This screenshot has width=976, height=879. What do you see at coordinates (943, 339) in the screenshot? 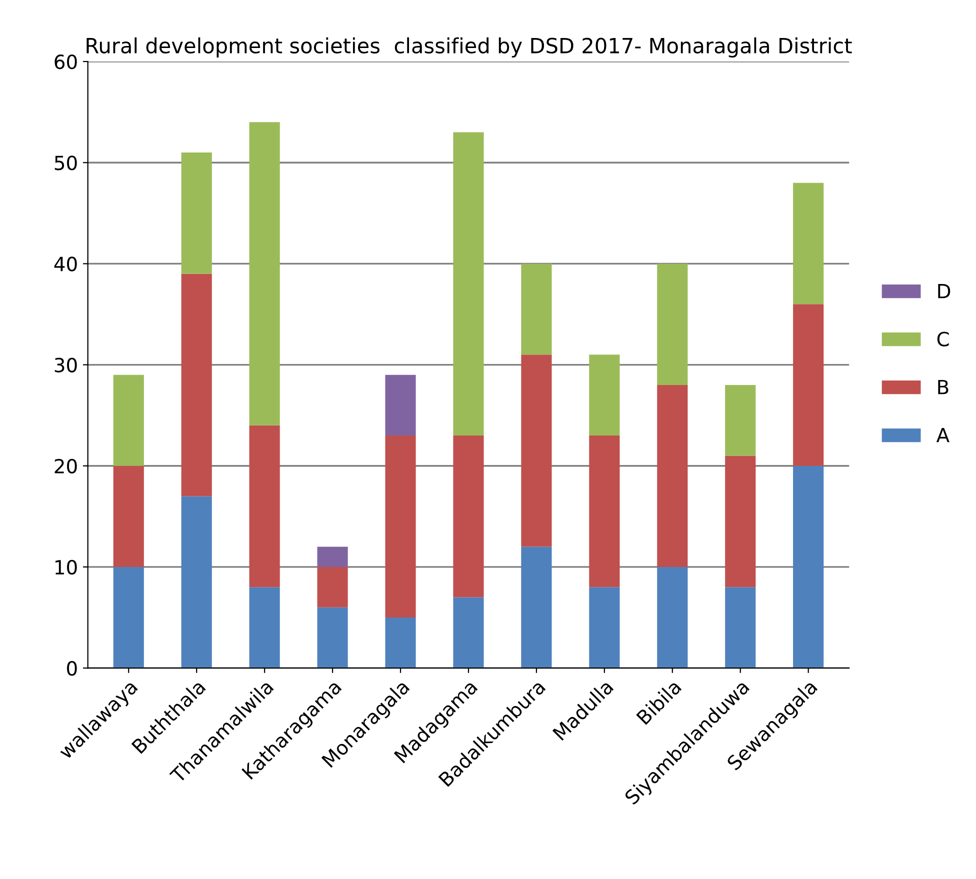
I see `legend-label: C` at bounding box center [943, 339].